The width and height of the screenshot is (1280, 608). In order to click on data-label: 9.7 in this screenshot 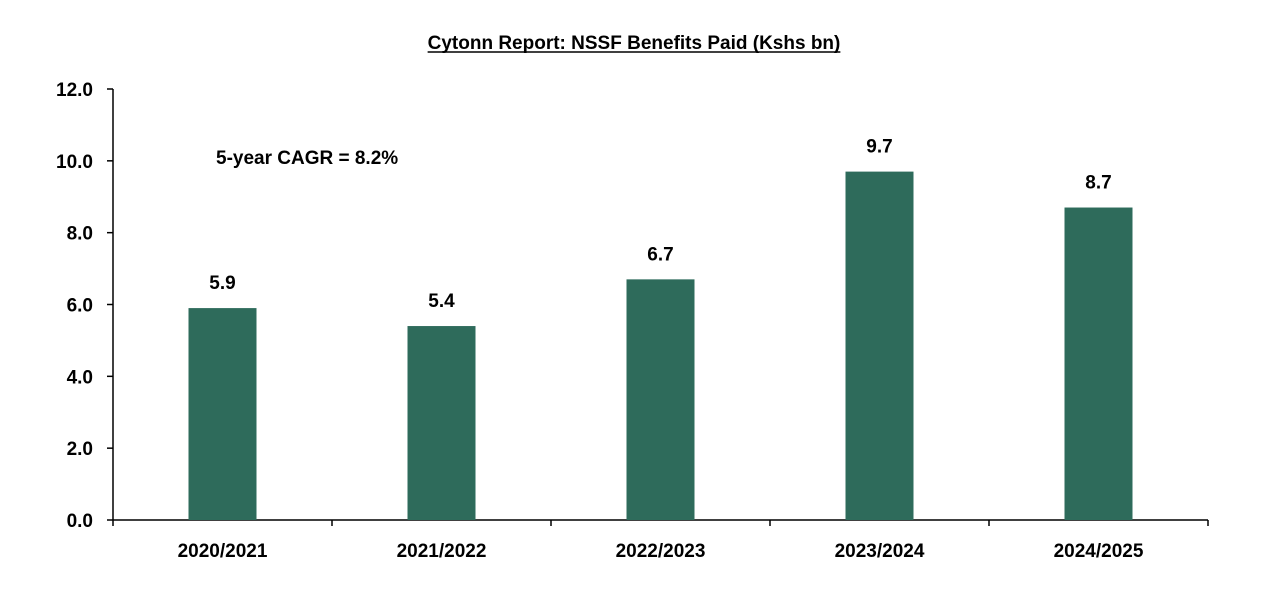, I will do `click(879, 147)`.